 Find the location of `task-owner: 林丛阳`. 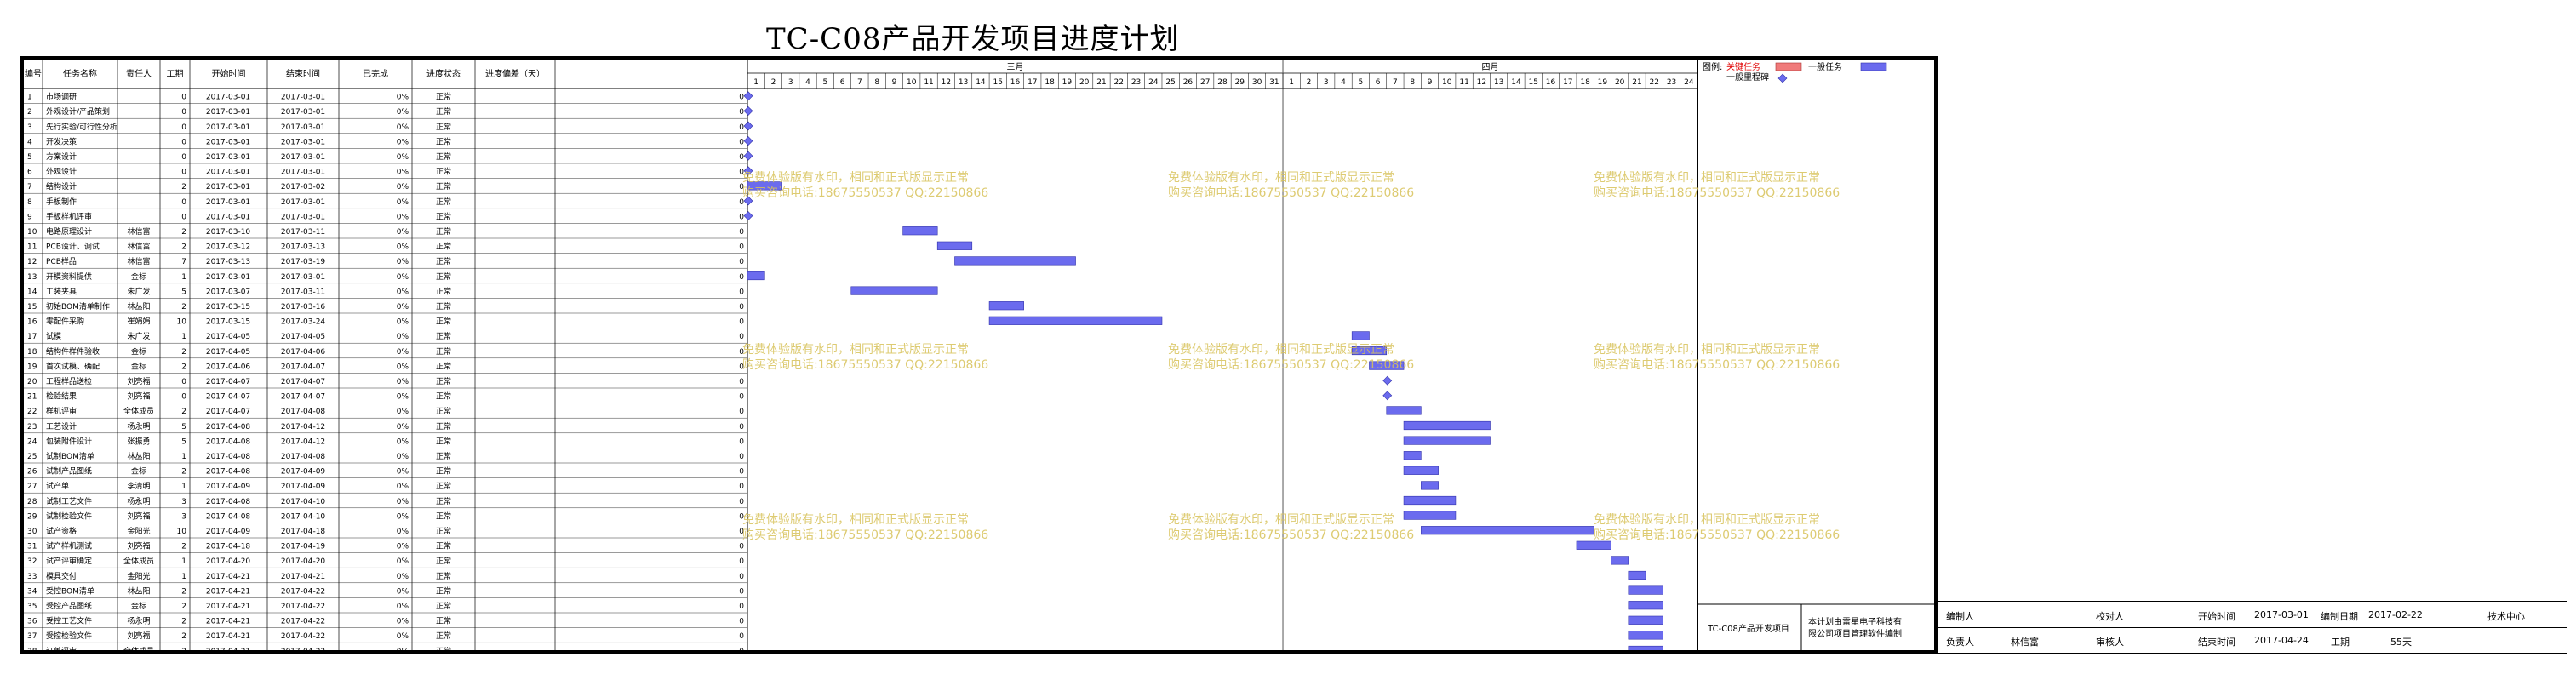

task-owner: 林丛阳 is located at coordinates (138, 456).